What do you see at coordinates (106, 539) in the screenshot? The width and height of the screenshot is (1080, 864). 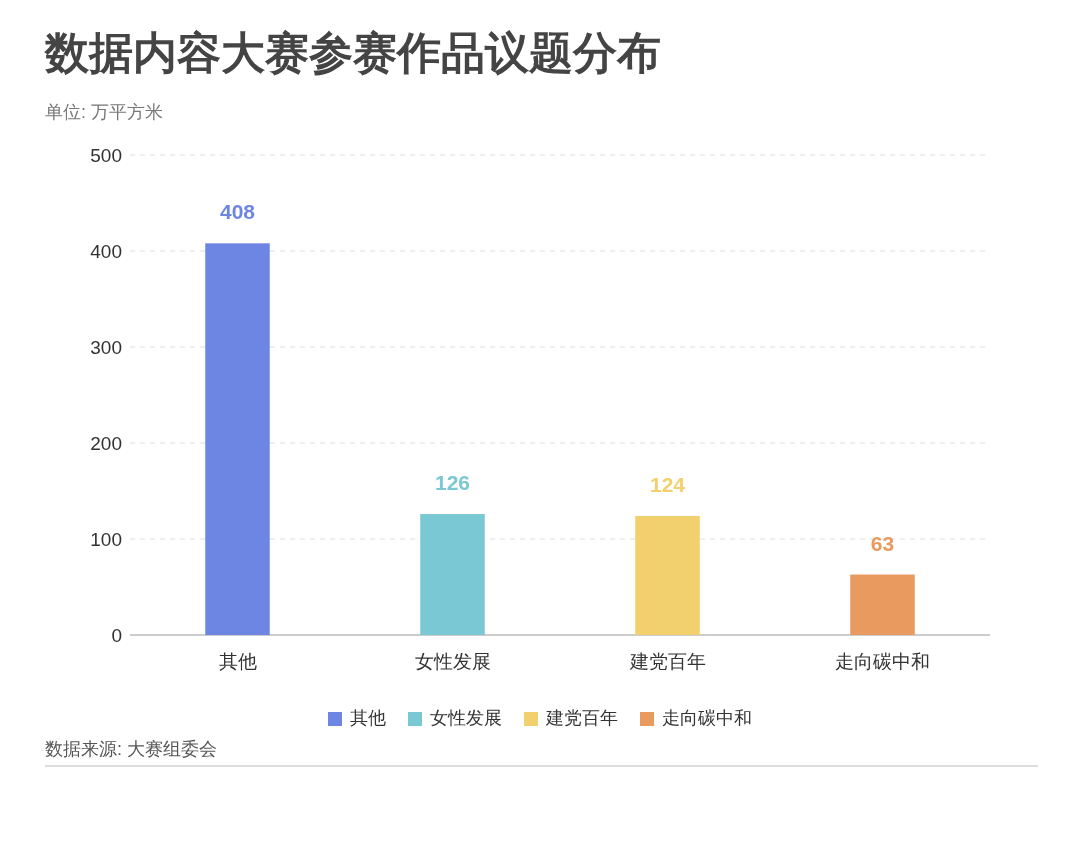 I see `y-tick-label: 100` at bounding box center [106, 539].